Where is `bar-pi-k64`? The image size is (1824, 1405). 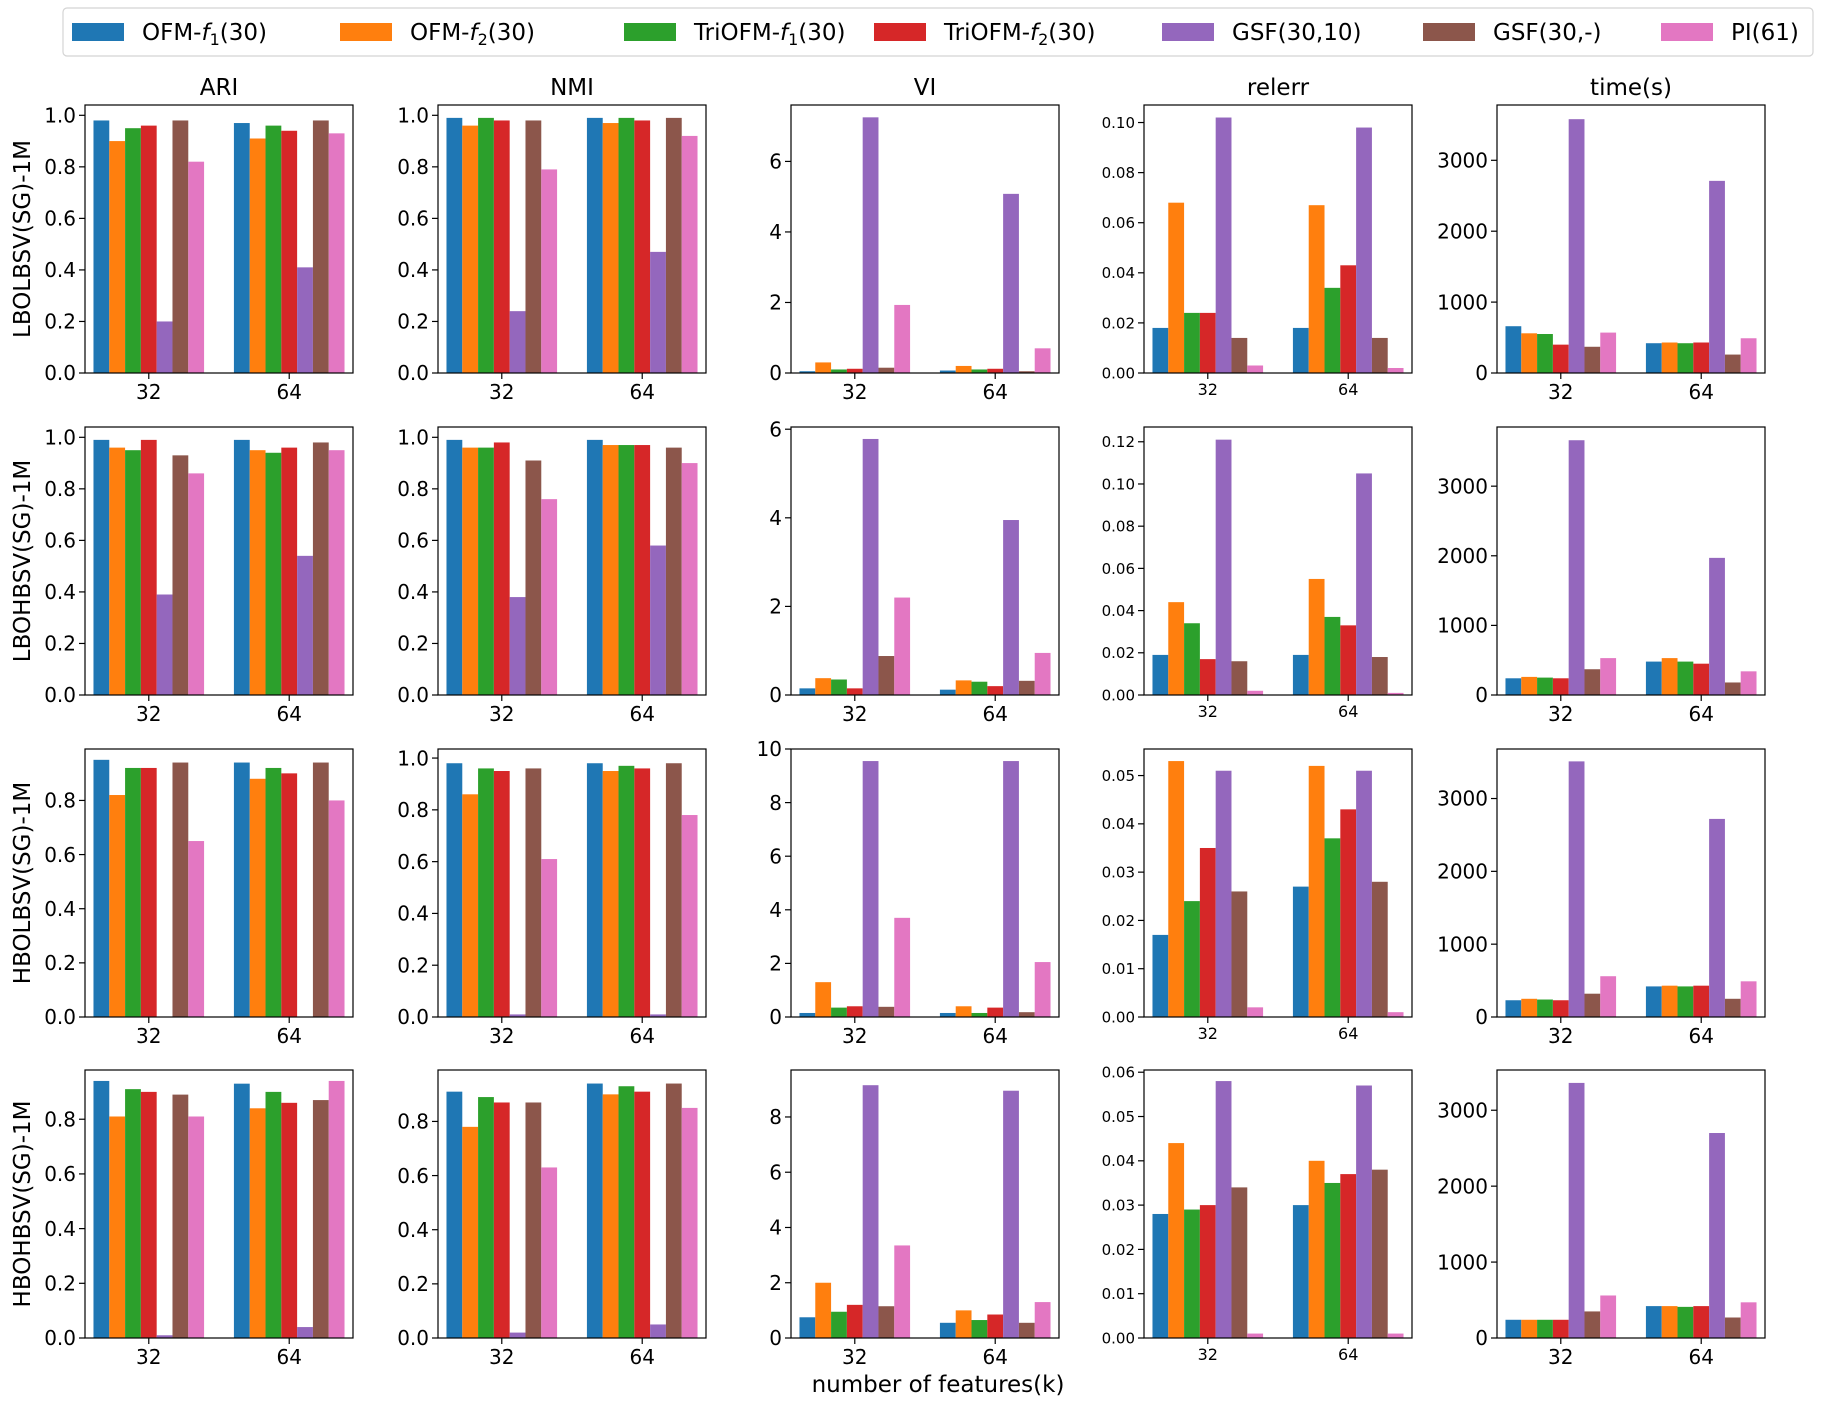
bar-pi-k64 is located at coordinates (1748, 999).